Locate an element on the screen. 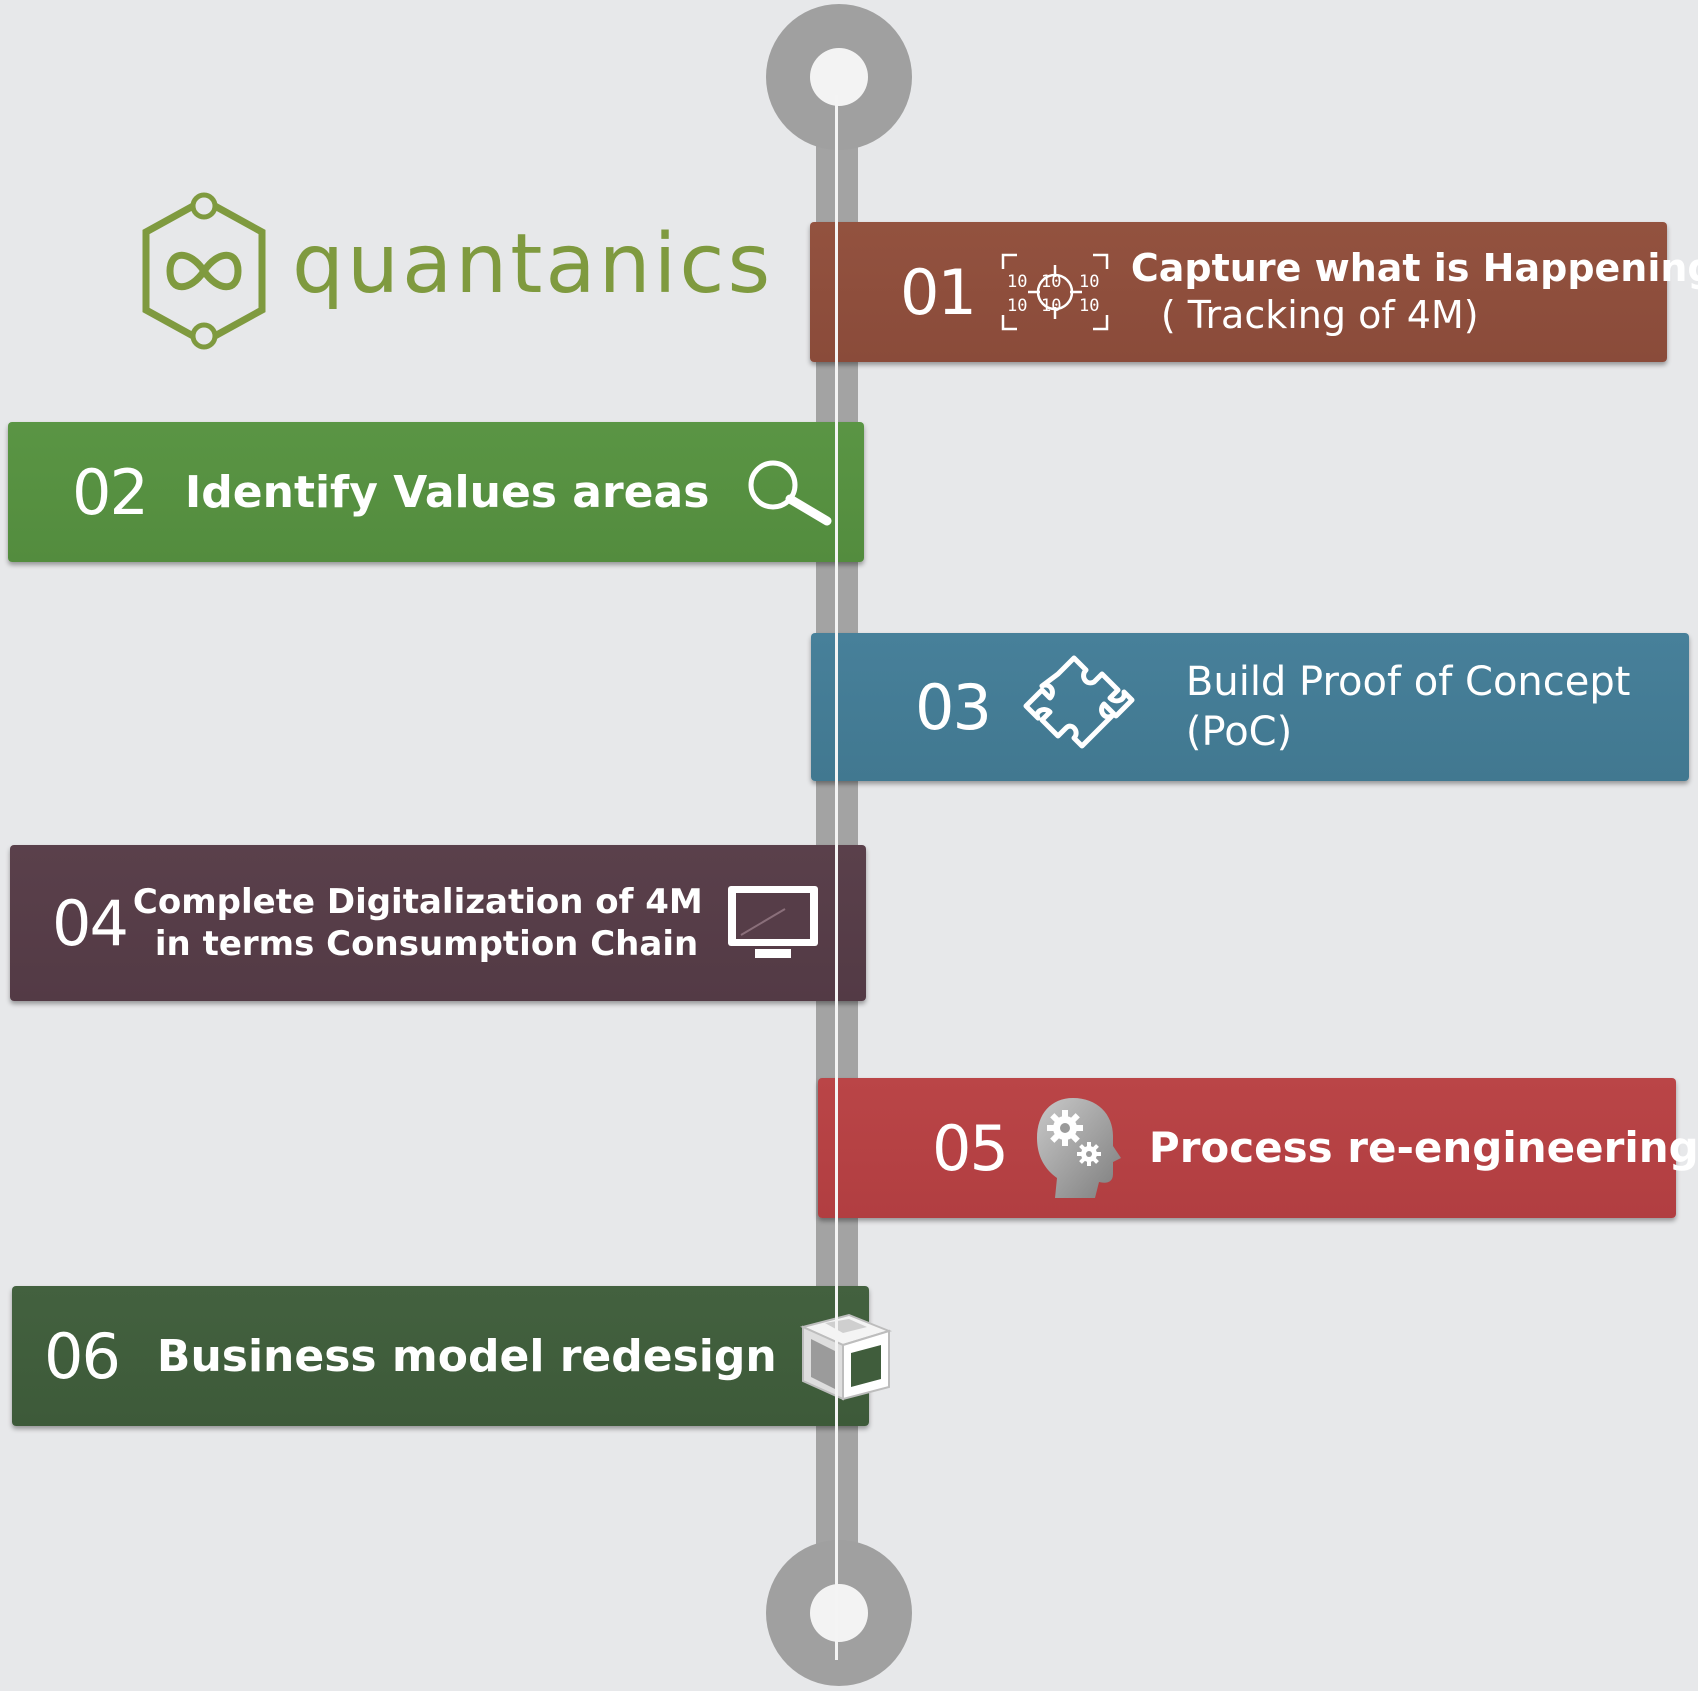  timeline-center-line is located at coordinates (836, 877).